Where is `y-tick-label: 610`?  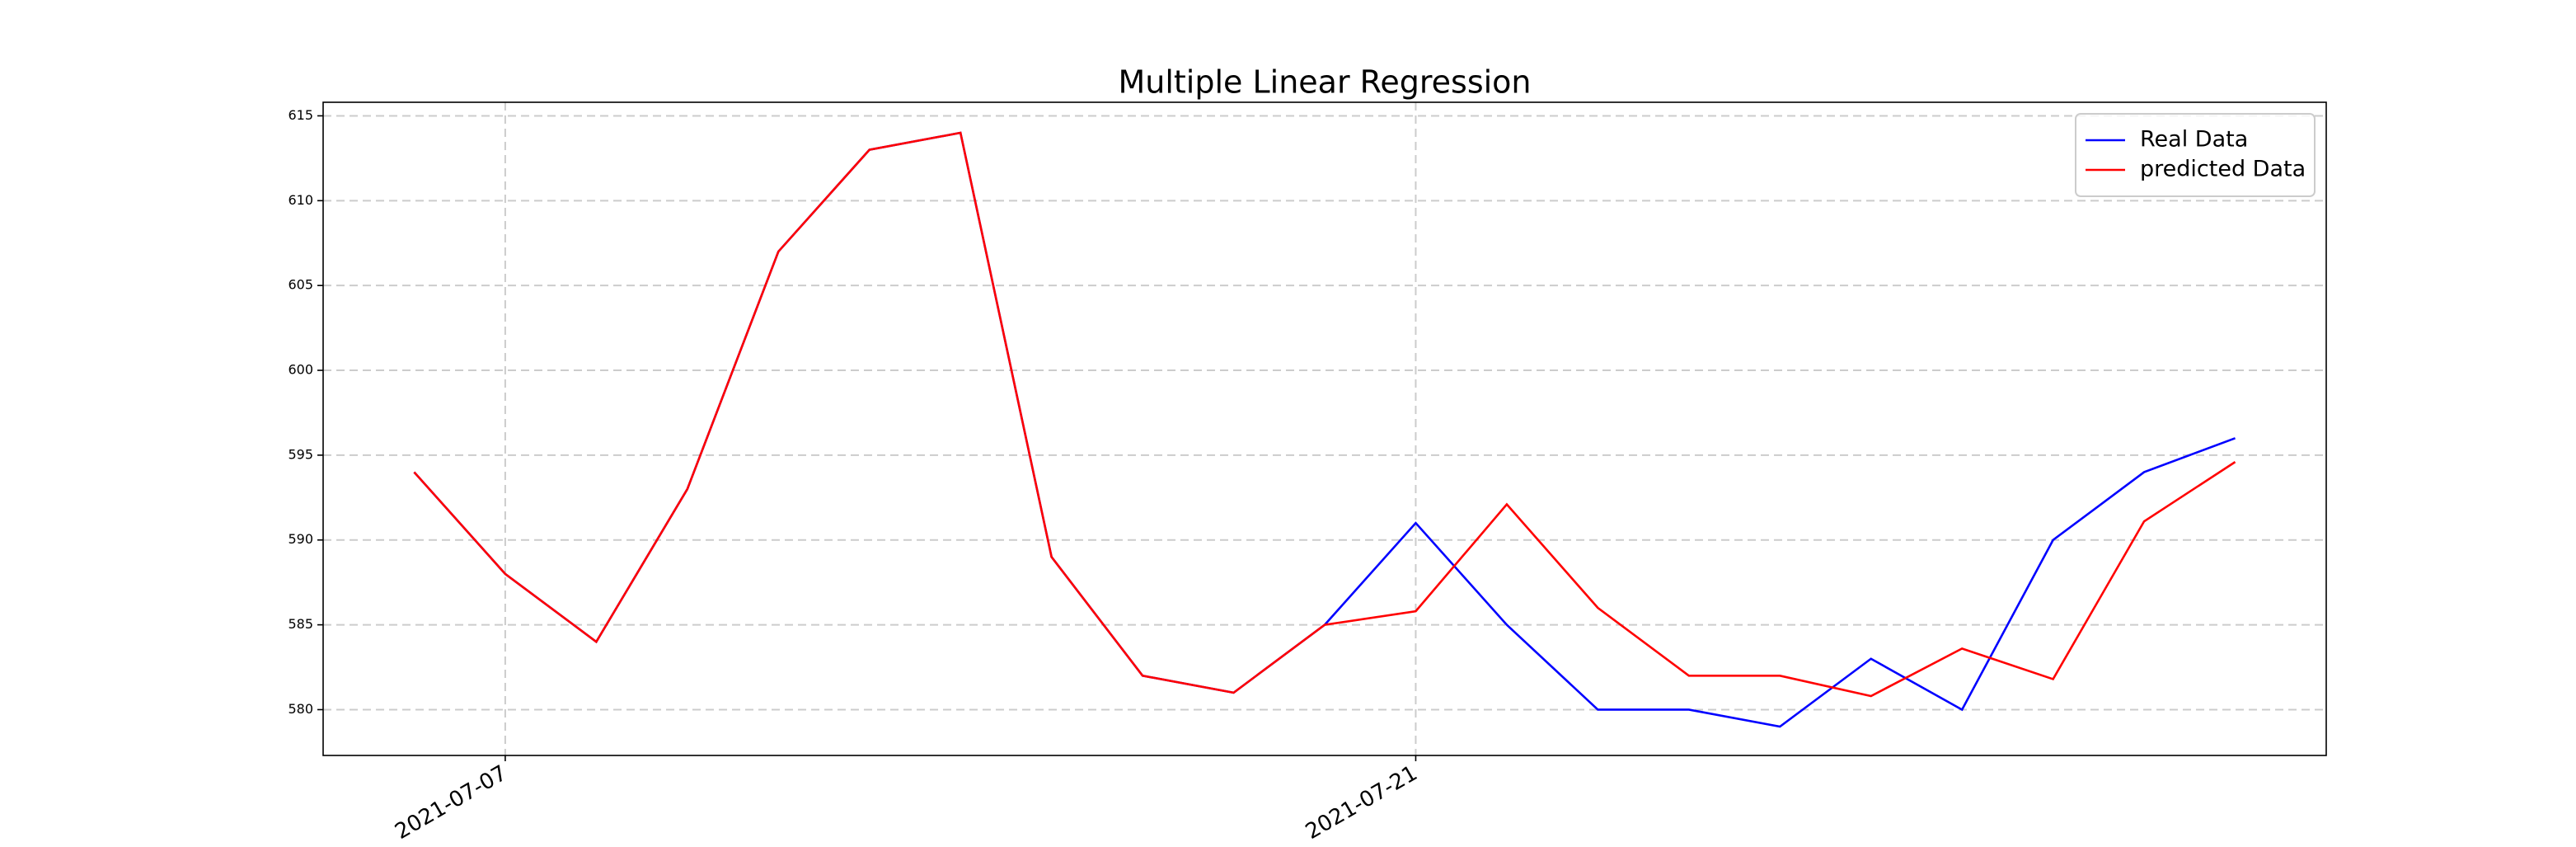 y-tick-label: 610 is located at coordinates (300, 200).